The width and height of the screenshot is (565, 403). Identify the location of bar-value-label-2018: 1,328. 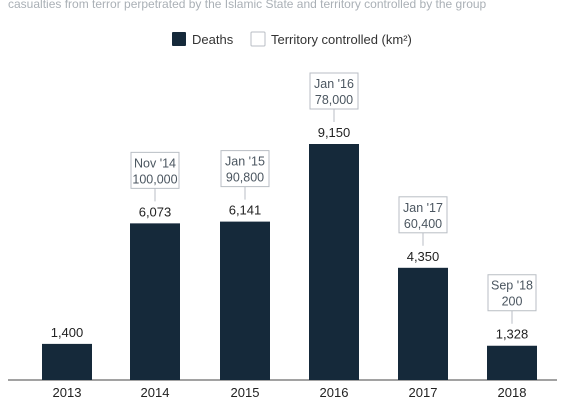
(512, 334).